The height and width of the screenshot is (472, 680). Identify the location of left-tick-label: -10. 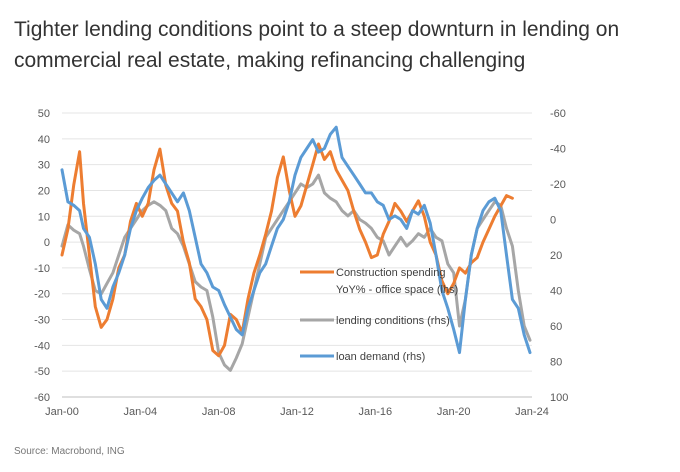
(42, 269).